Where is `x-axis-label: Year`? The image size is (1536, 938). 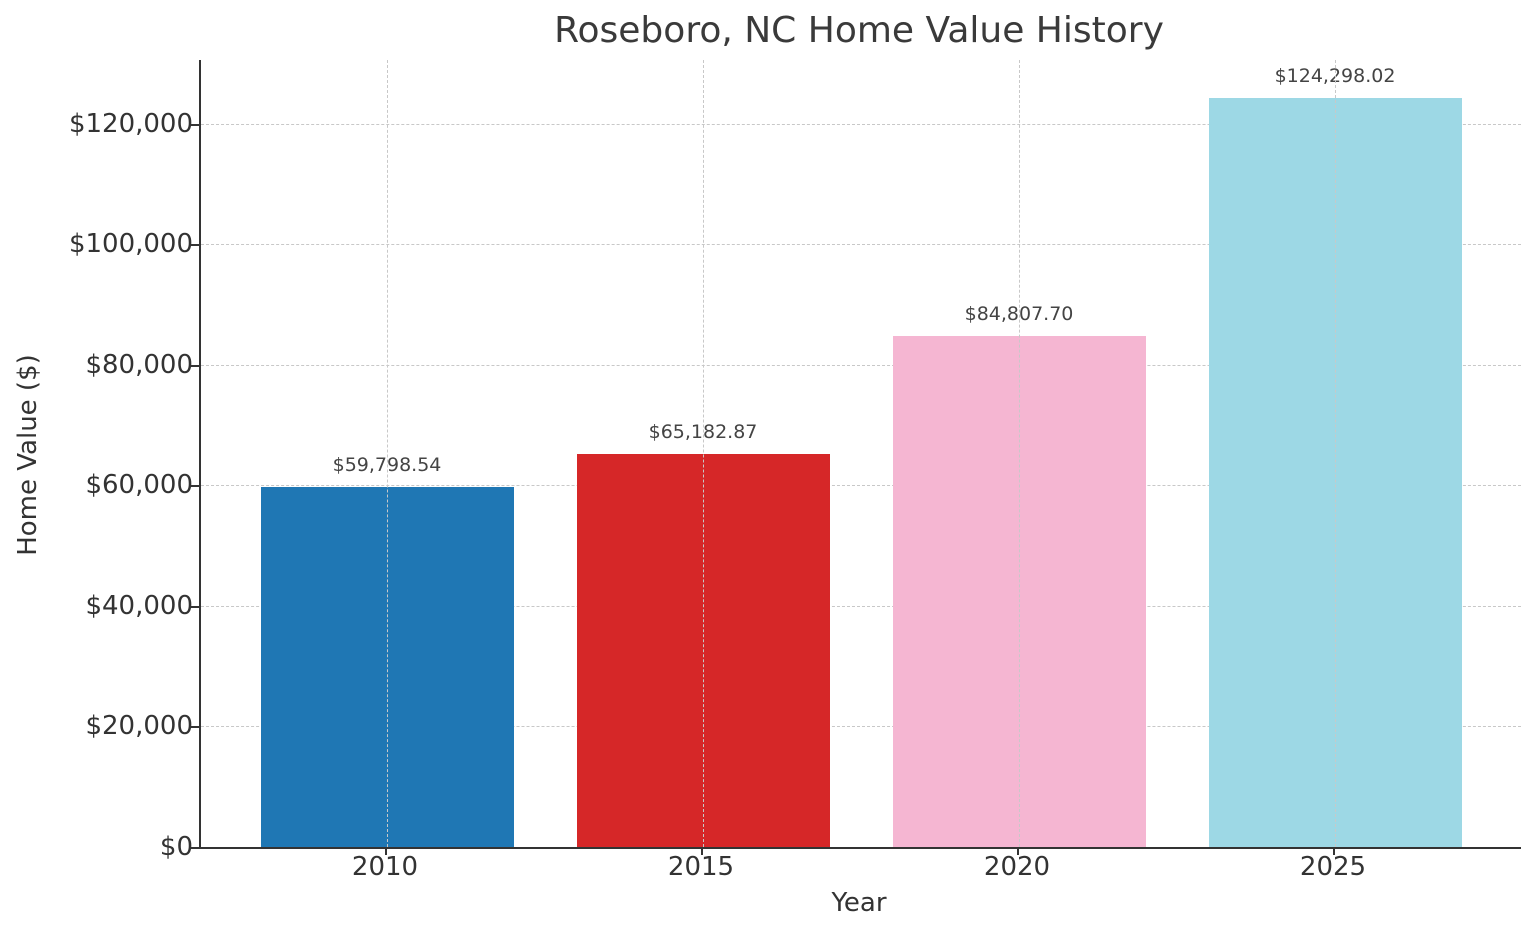
x-axis-label: Year is located at coordinates (859, 903).